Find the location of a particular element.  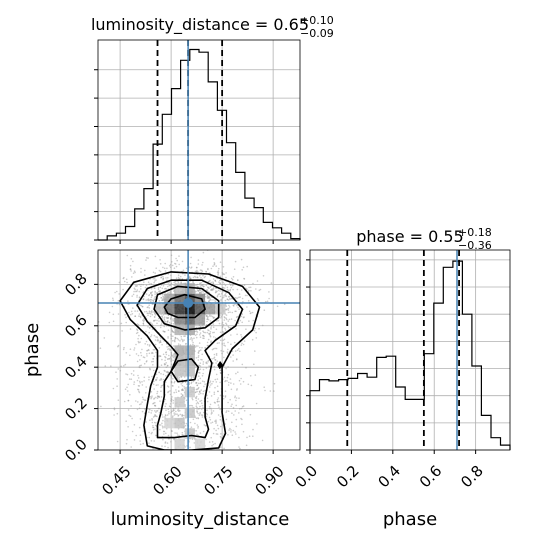

joint-ytick-label: 0.8 is located at coordinates (76, 285).